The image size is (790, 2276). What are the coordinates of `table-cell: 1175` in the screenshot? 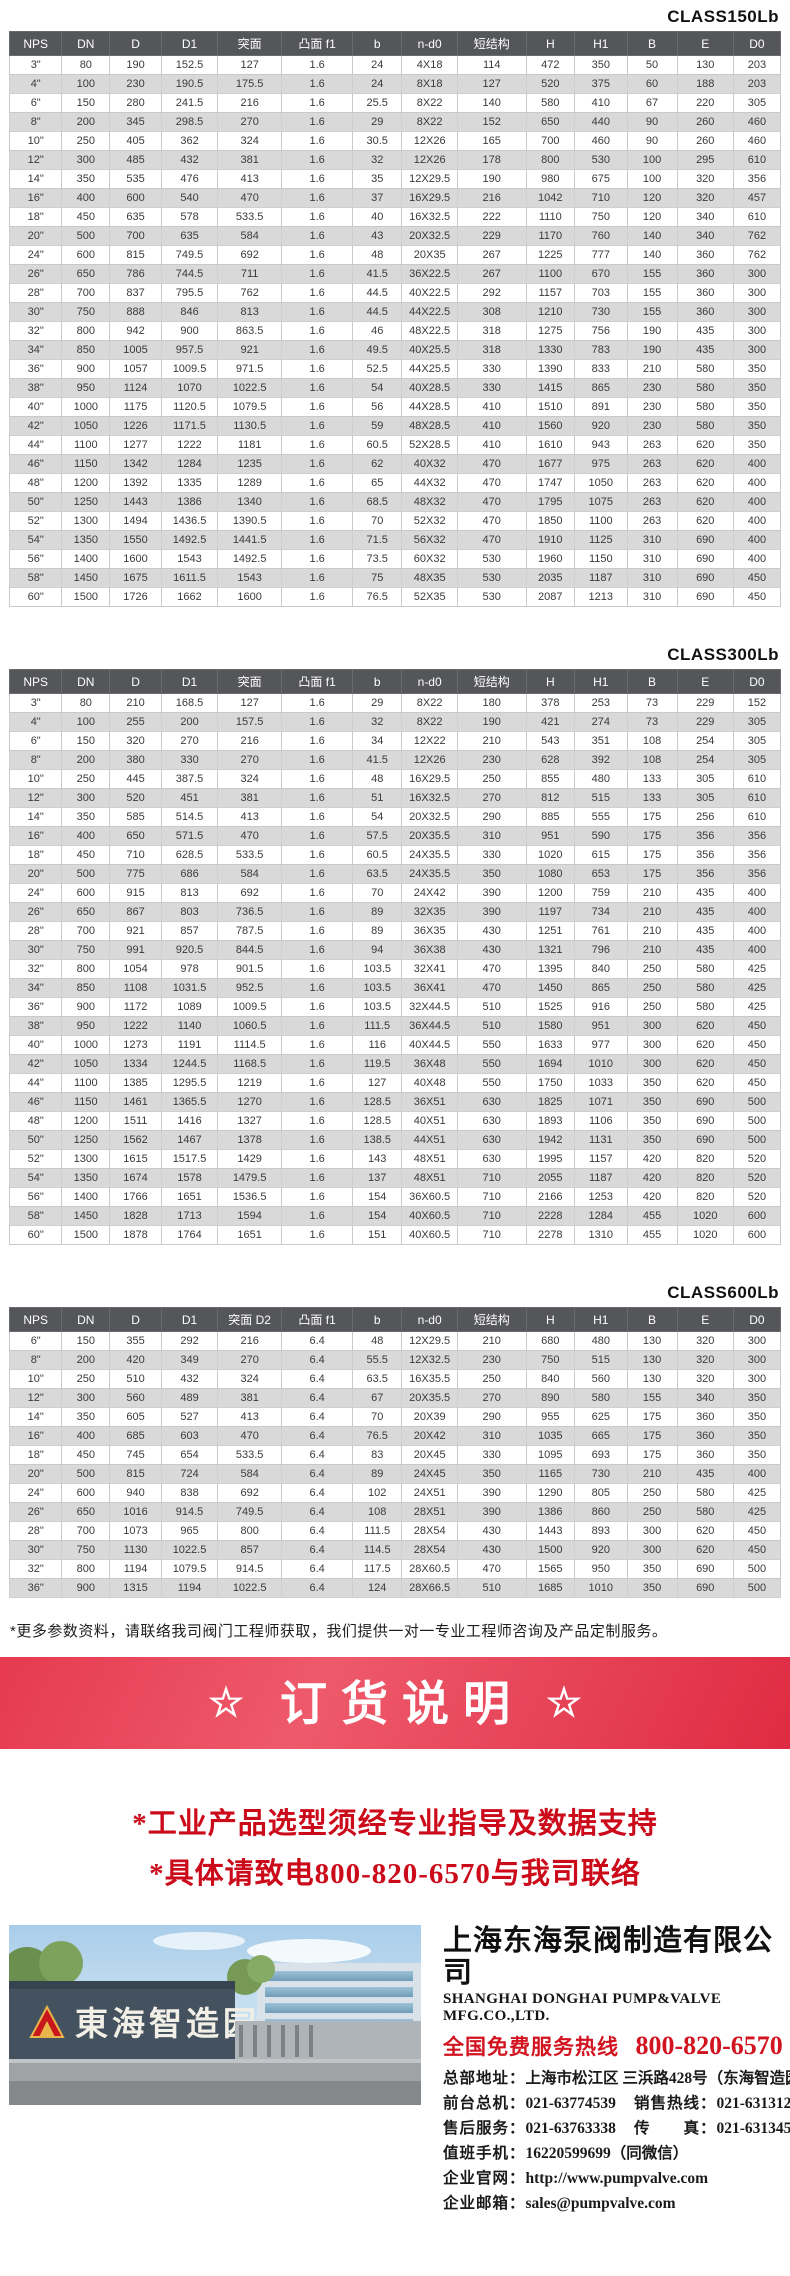 It's located at (135, 407).